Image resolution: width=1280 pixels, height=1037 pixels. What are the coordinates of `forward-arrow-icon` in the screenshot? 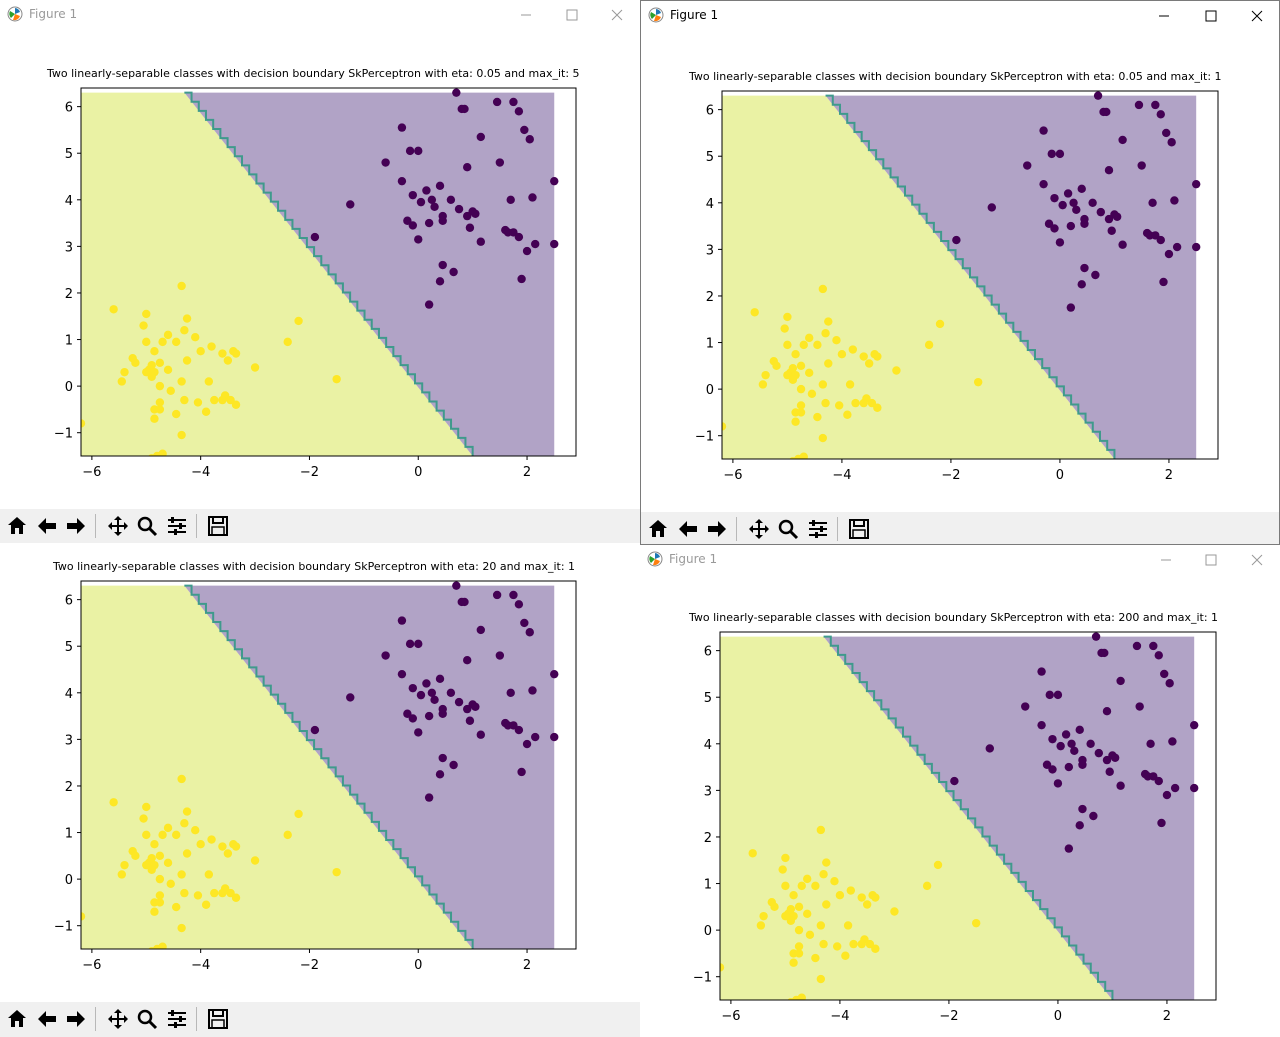 It's located at (76, 526).